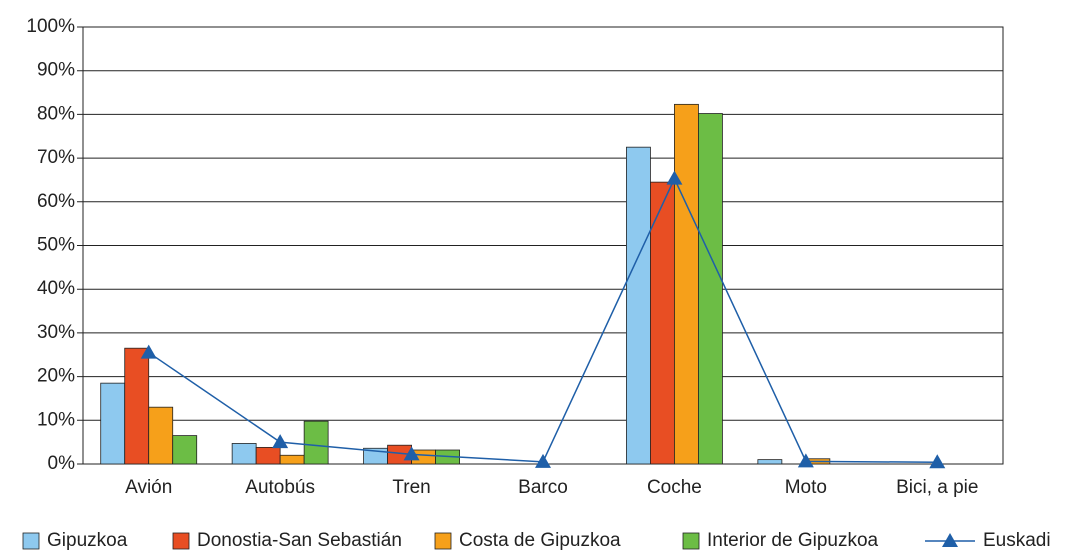  Describe the element at coordinates (56, 332) in the screenshot. I see `y-tick-label: 30%` at that location.